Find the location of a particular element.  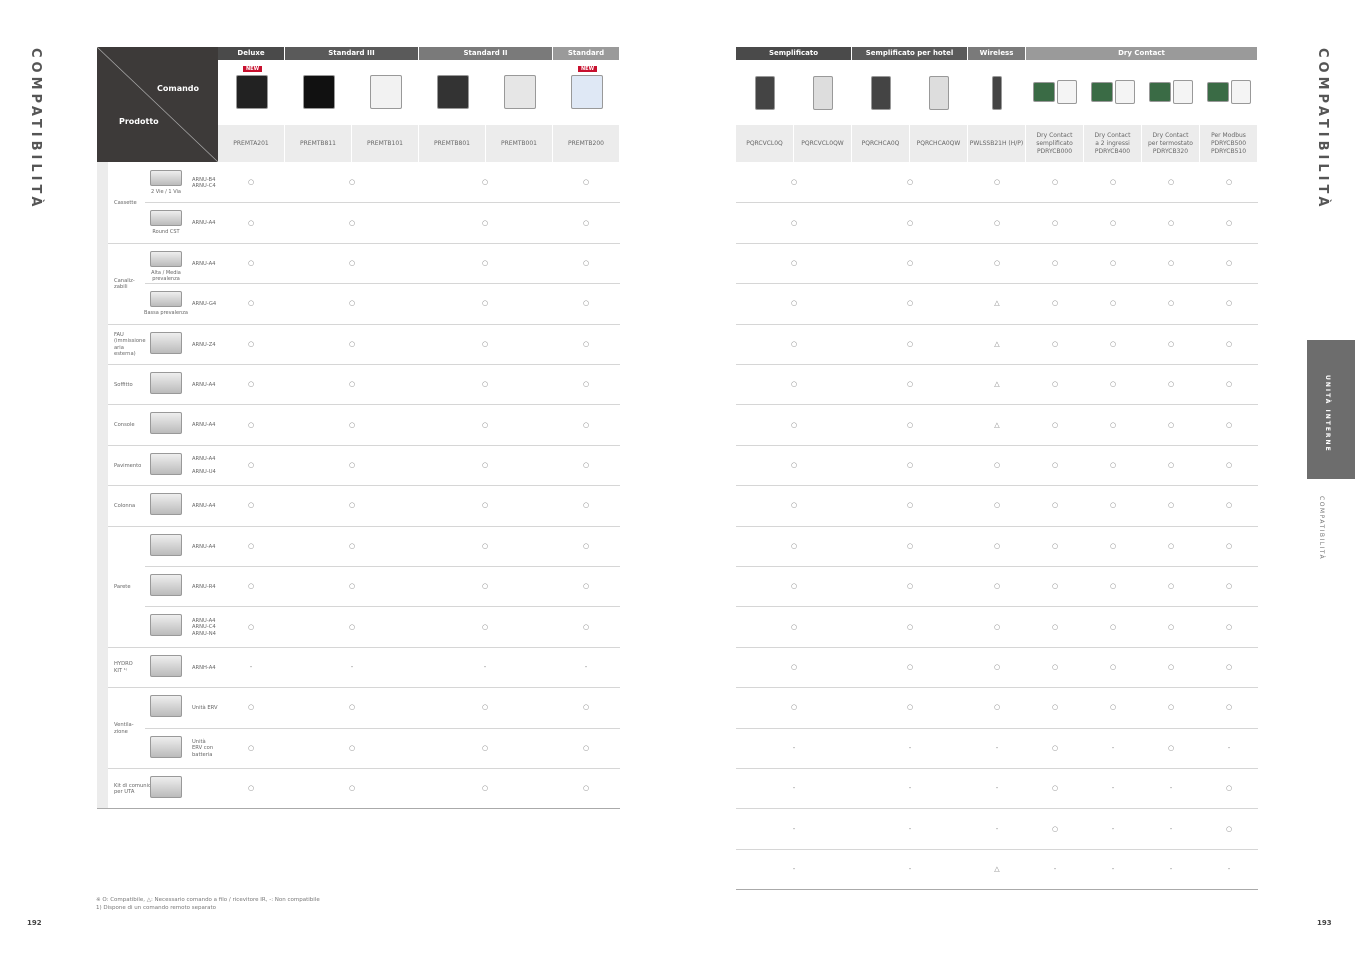

dry-contact-board-image is located at coordinates (1044, 92).